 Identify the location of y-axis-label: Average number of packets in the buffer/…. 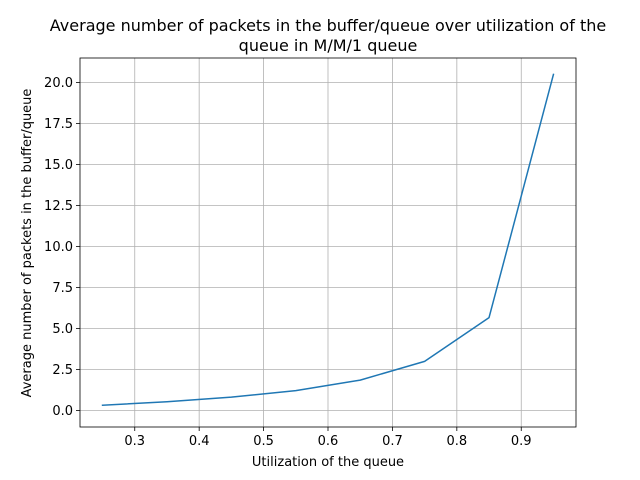
(27, 243).